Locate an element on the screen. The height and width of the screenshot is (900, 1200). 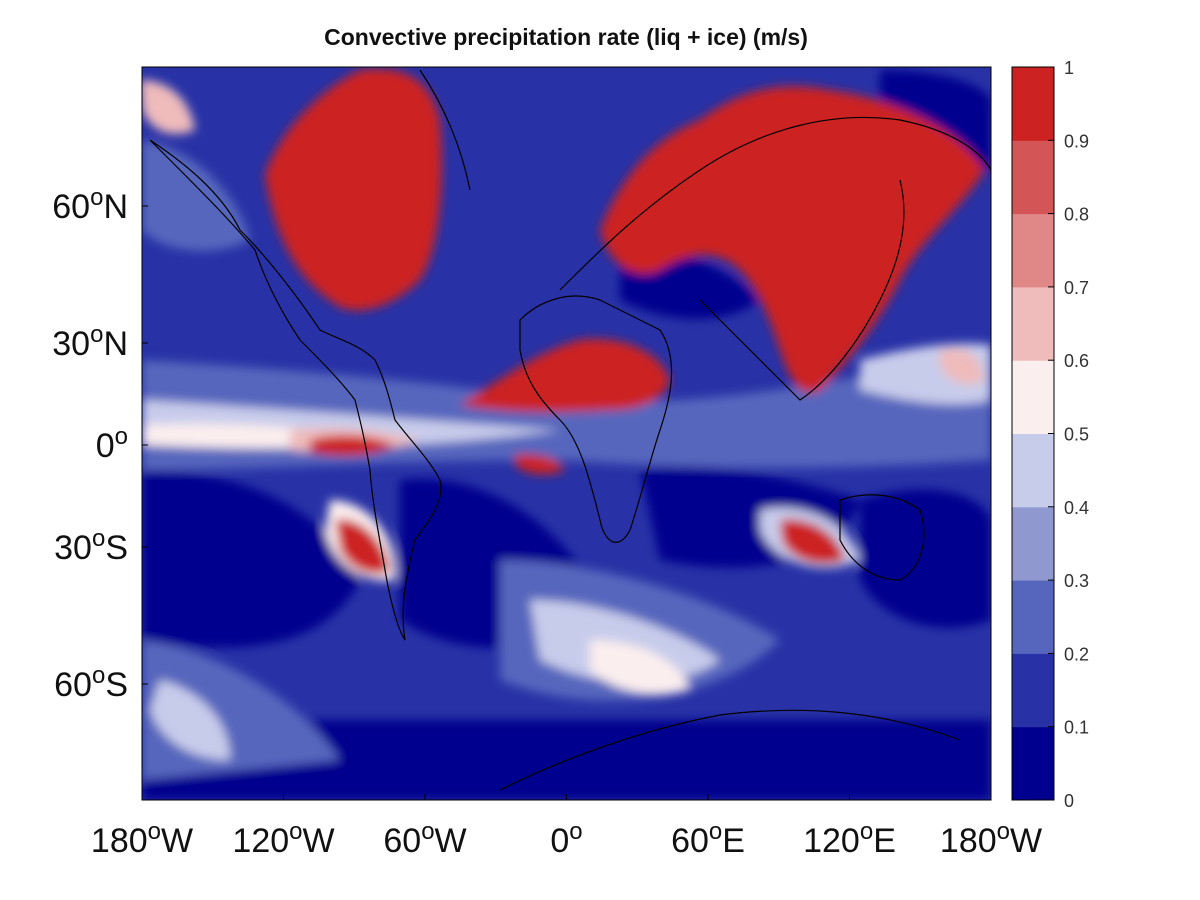
longitude-label: 120oW is located at coordinates (283, 839).